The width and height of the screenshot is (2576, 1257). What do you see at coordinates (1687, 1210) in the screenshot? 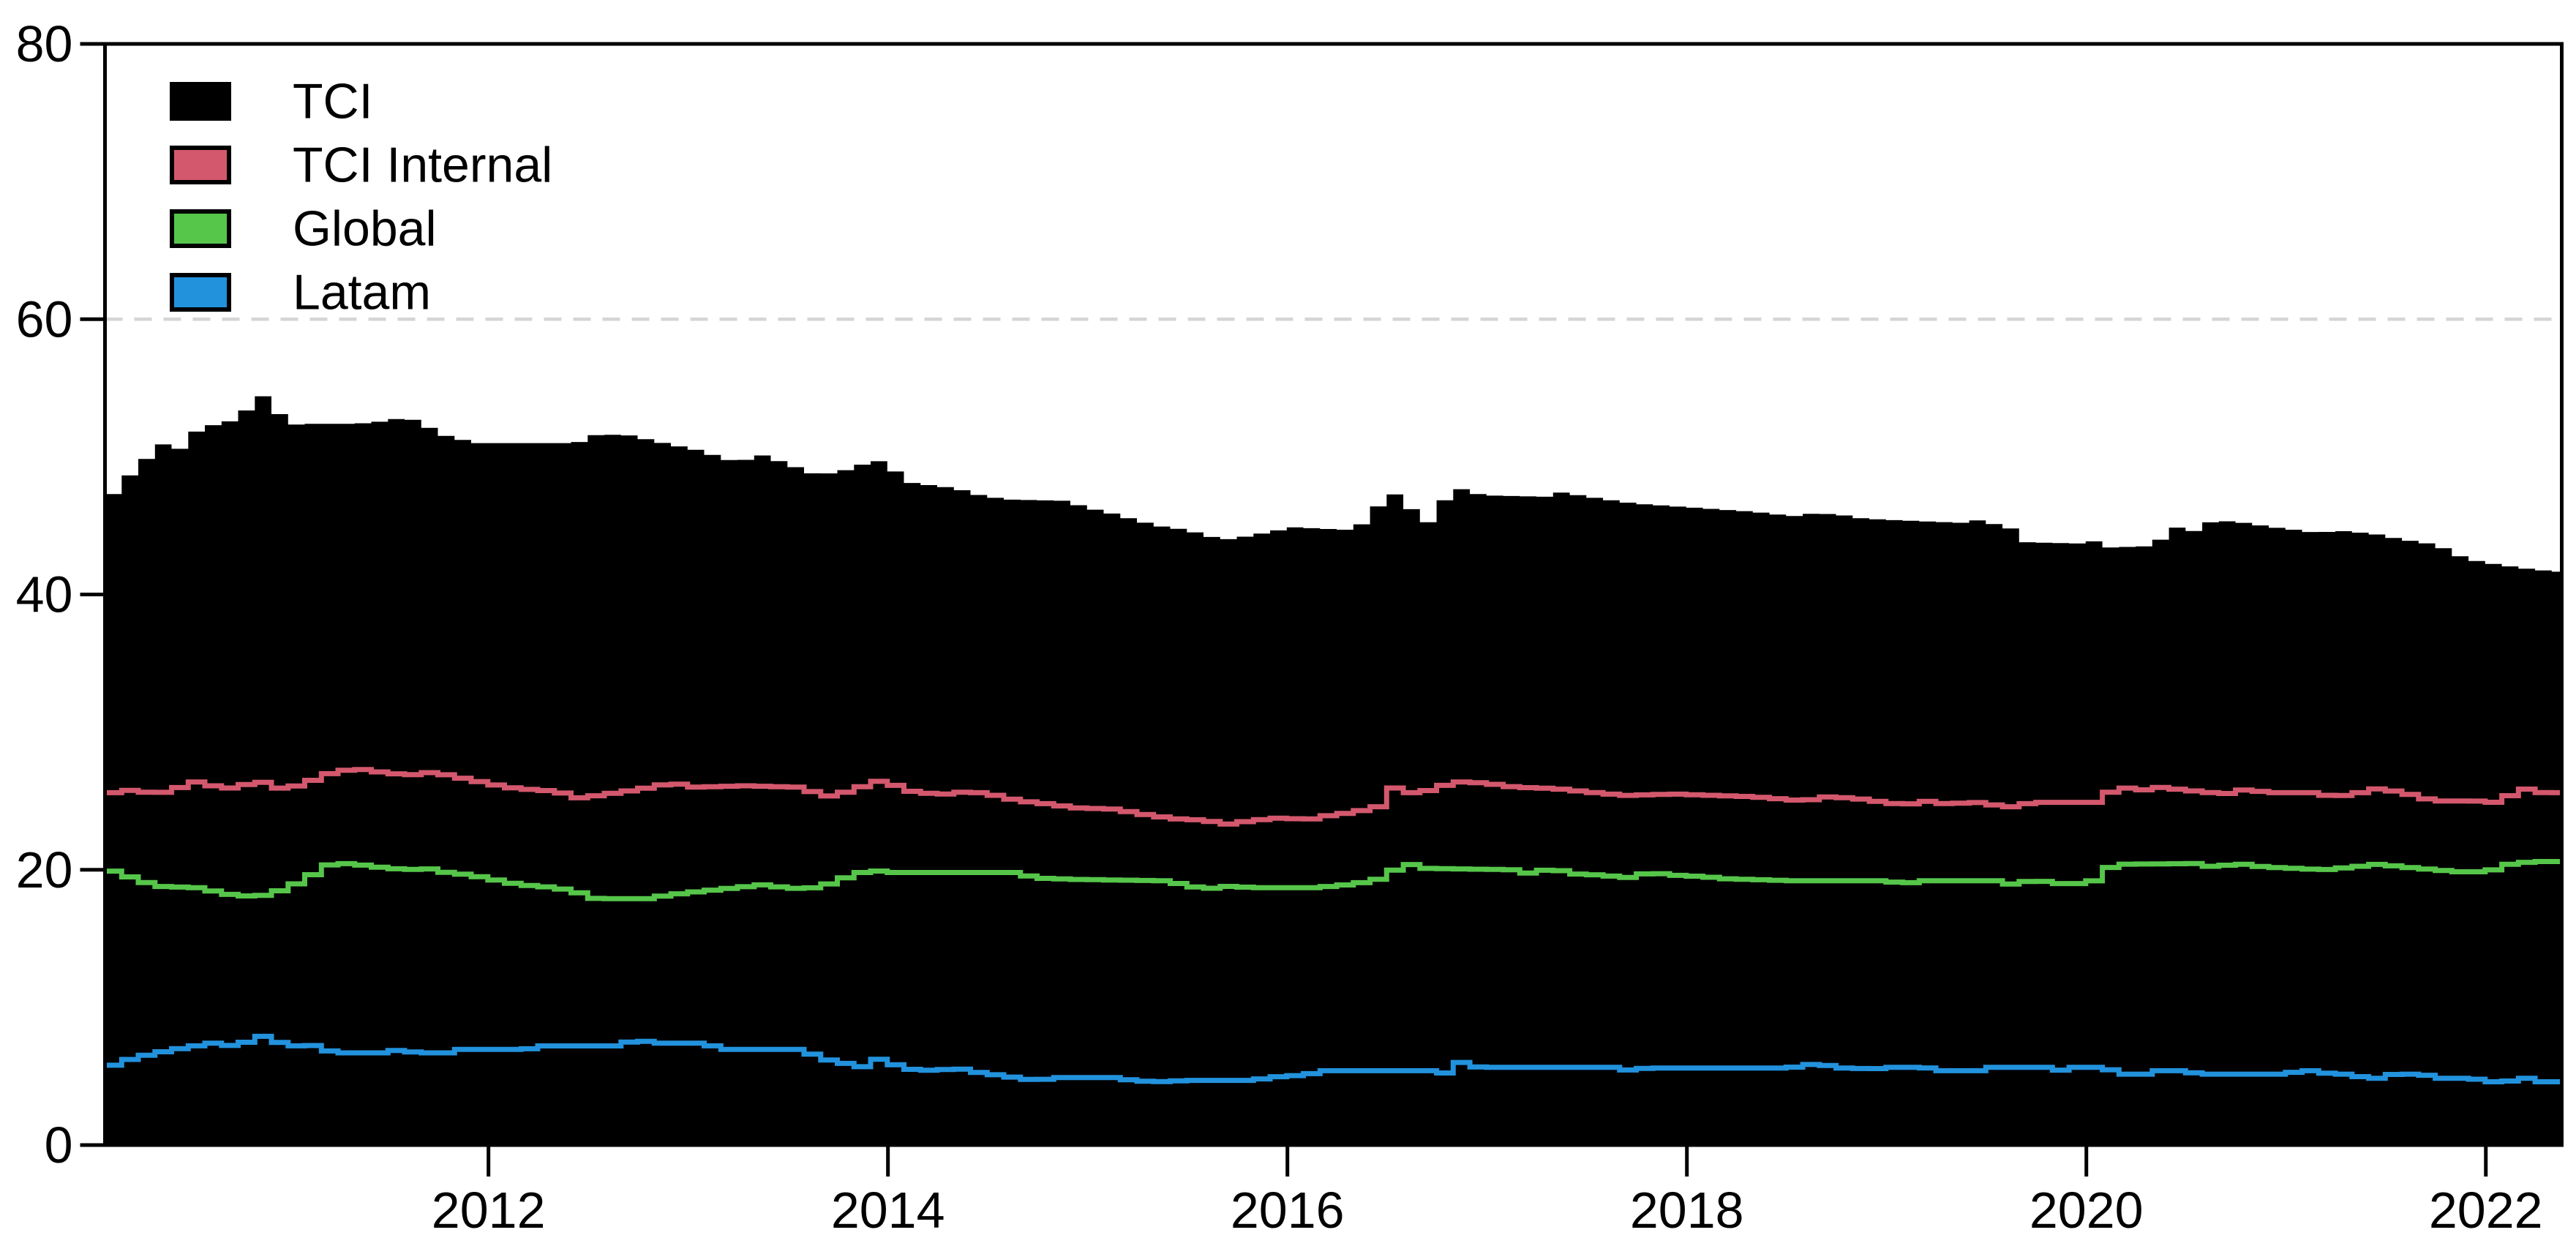
I see `x-tick-label: 2018` at bounding box center [1687, 1210].